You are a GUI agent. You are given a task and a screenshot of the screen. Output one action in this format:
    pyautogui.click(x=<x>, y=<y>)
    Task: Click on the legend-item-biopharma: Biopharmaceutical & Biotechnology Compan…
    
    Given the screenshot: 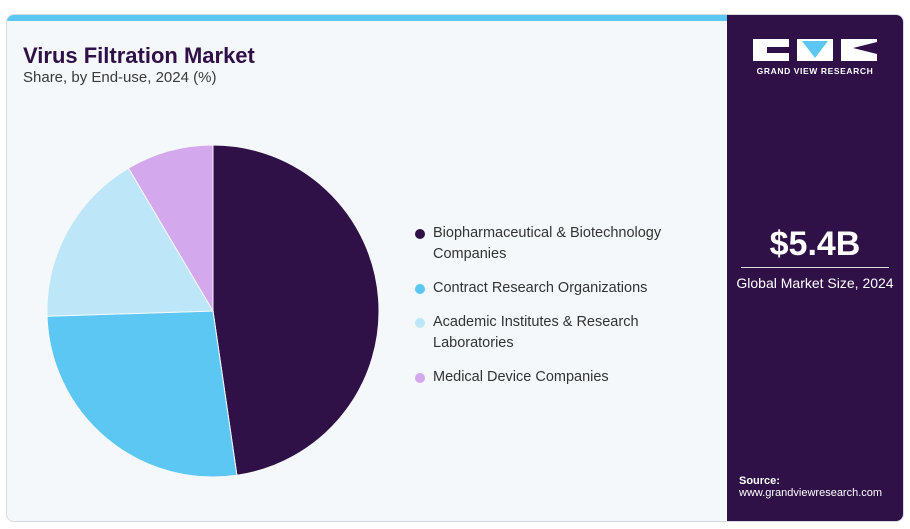 What is the action you would take?
    pyautogui.click(x=565, y=244)
    